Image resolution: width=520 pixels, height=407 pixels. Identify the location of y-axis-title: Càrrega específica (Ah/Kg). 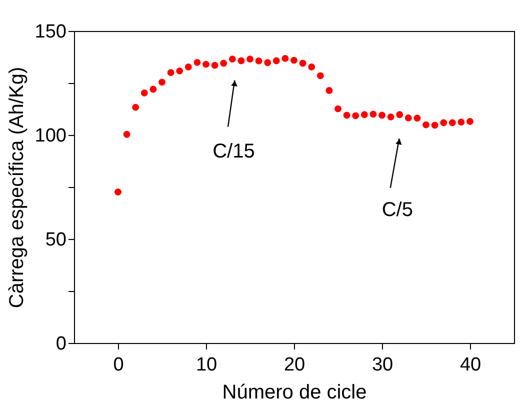
(17, 187).